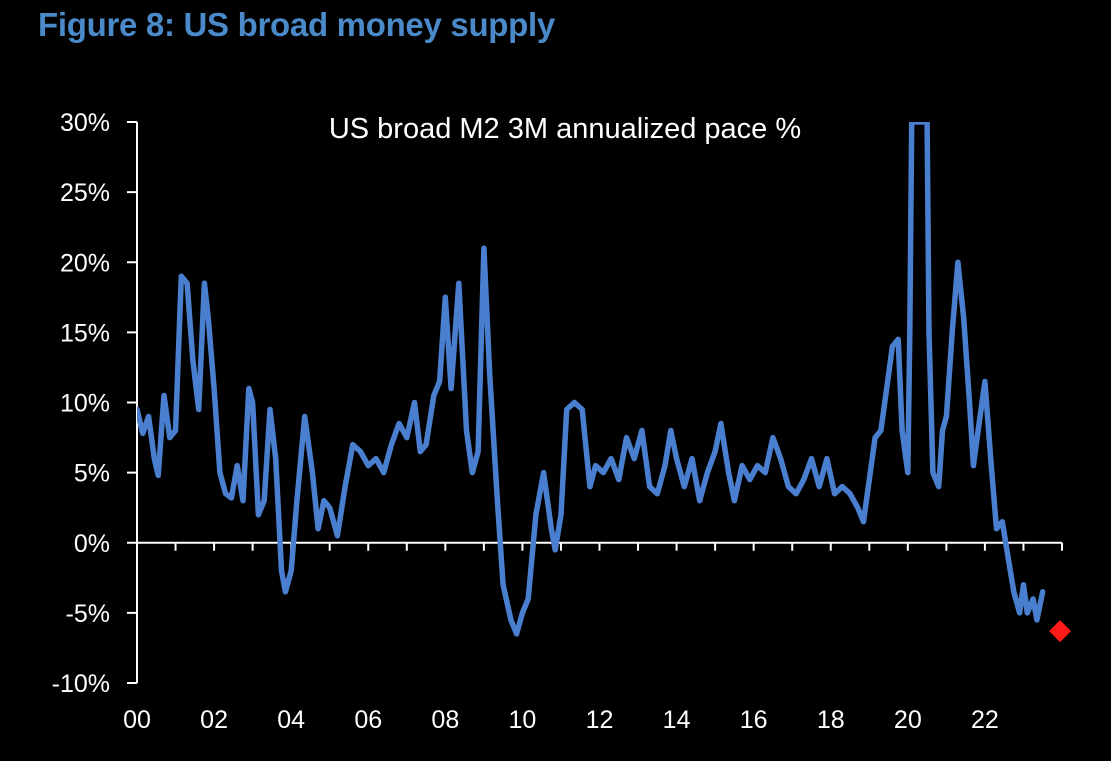 This screenshot has height=761, width=1111. I want to click on y-tick-label: 25%, so click(85, 193).